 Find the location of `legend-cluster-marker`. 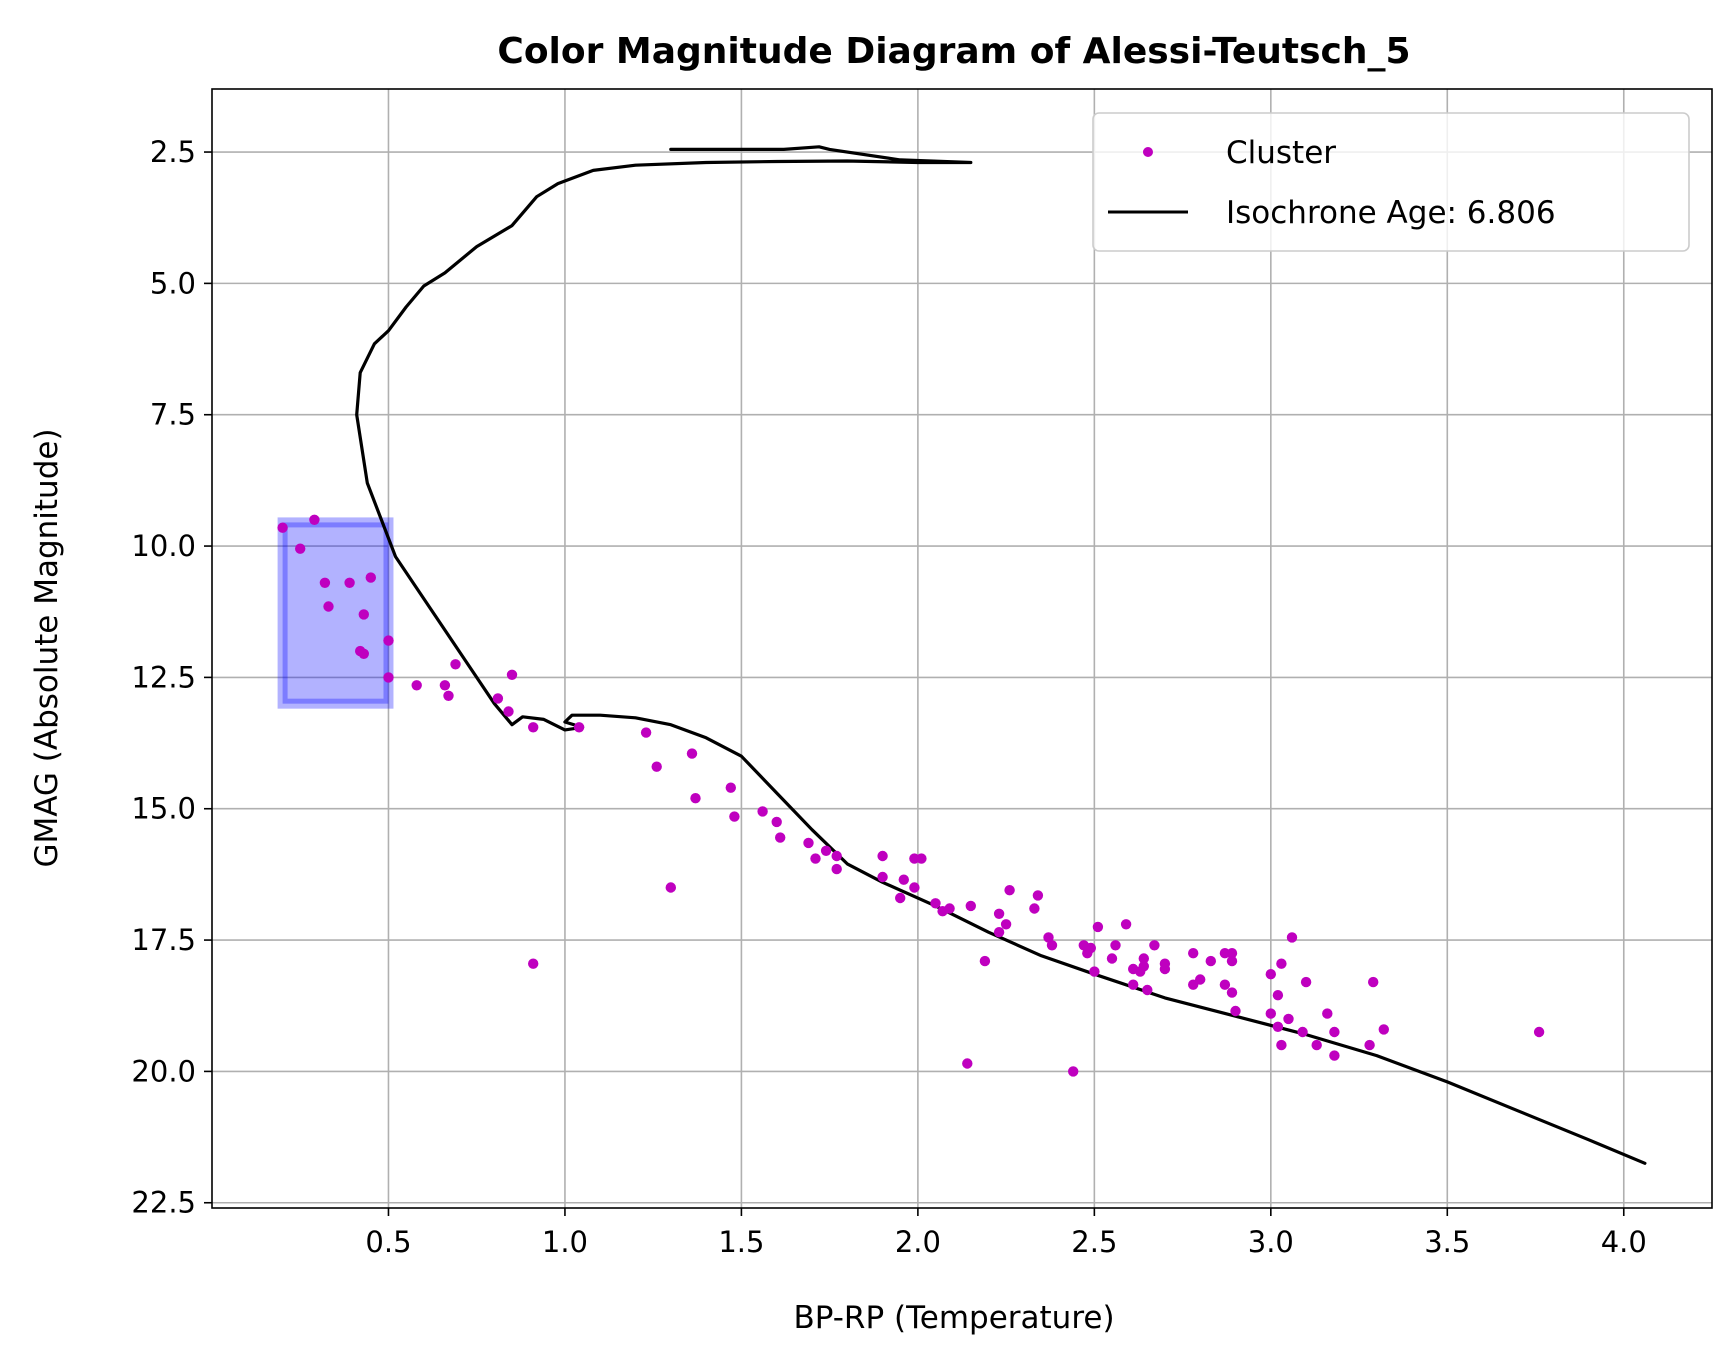

legend-cluster-marker is located at coordinates (1148, 152).